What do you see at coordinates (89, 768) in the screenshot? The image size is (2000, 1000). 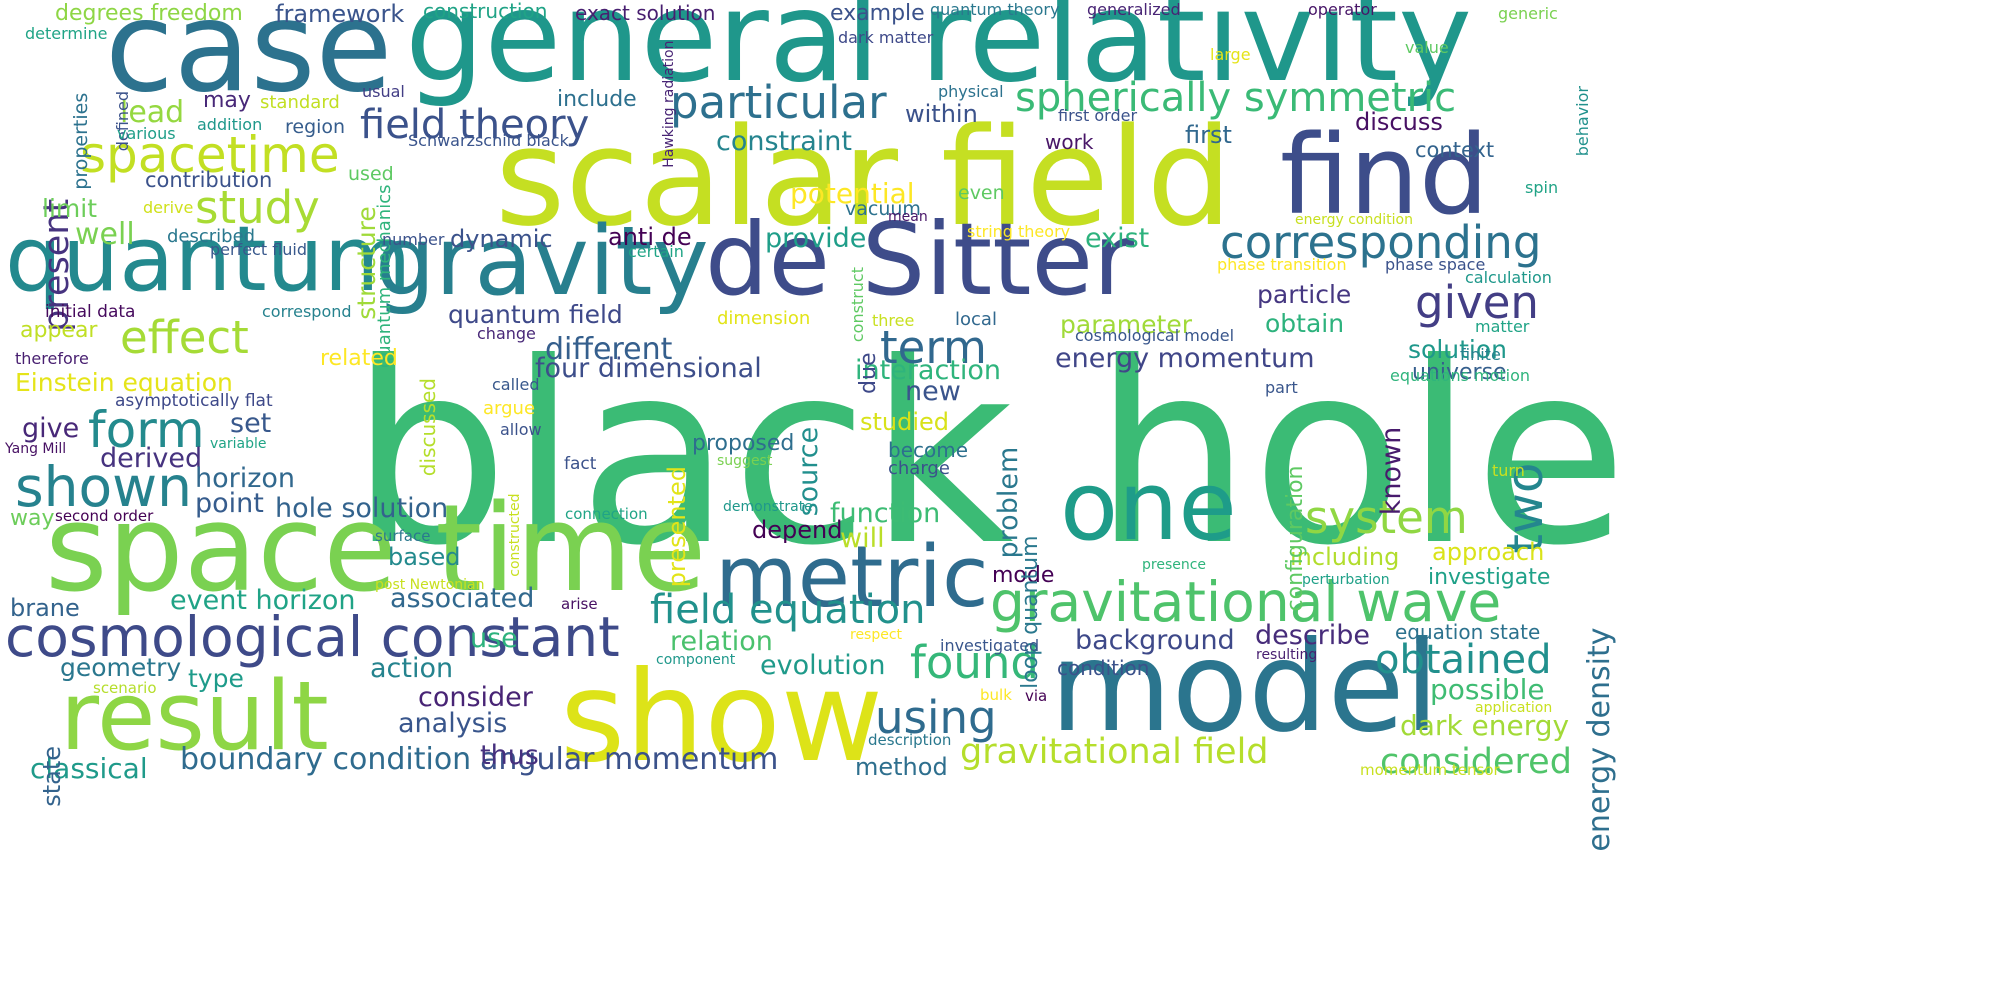 I see `word-classical: classical` at bounding box center [89, 768].